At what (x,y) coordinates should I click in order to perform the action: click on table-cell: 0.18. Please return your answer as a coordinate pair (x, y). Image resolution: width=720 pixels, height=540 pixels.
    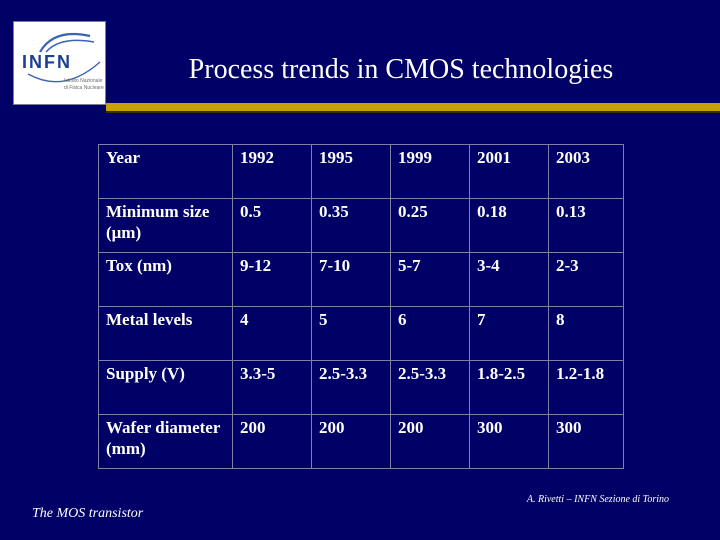
    Looking at the image, I should click on (509, 225).